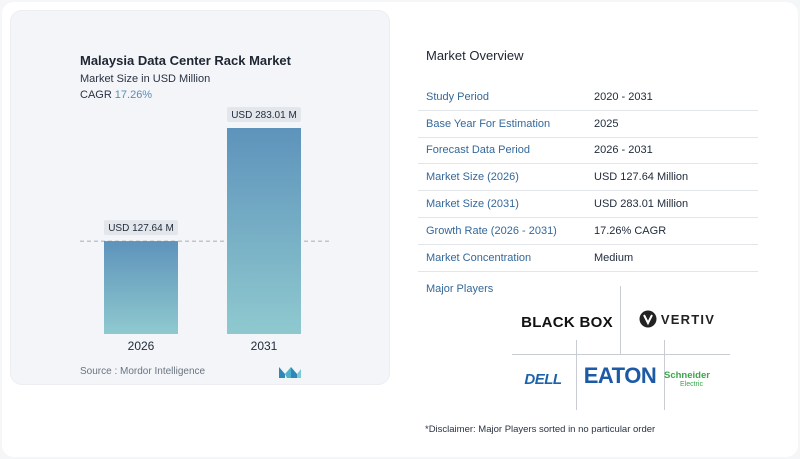 Image resolution: width=800 pixels, height=459 pixels. What do you see at coordinates (479, 257) in the screenshot?
I see `overview-label: Market Concentration` at bounding box center [479, 257].